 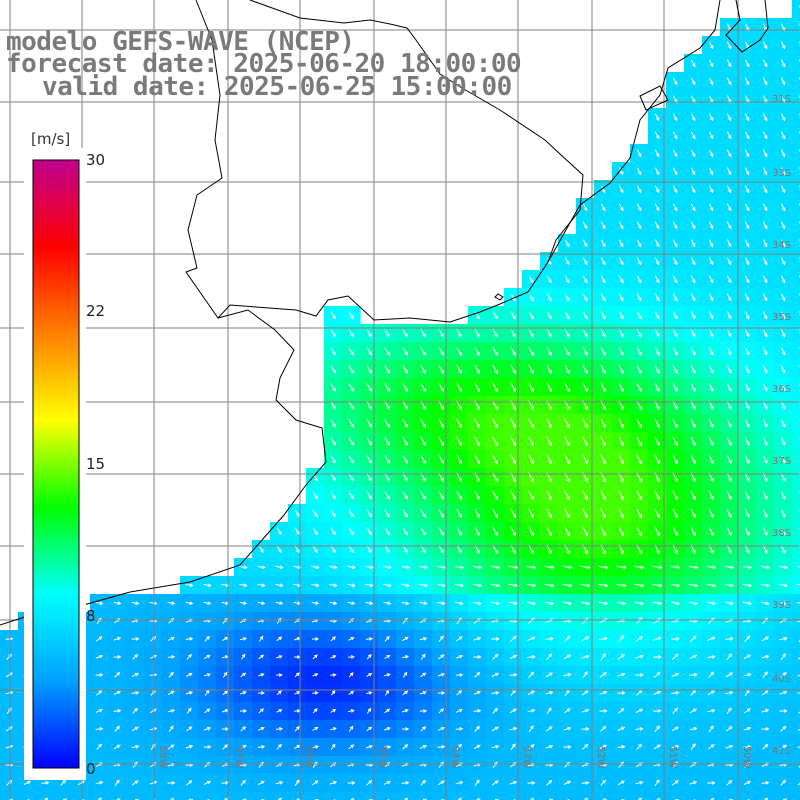 What do you see at coordinates (672, 757) in the screenshot?
I see `lon-label: 51W` at bounding box center [672, 757].